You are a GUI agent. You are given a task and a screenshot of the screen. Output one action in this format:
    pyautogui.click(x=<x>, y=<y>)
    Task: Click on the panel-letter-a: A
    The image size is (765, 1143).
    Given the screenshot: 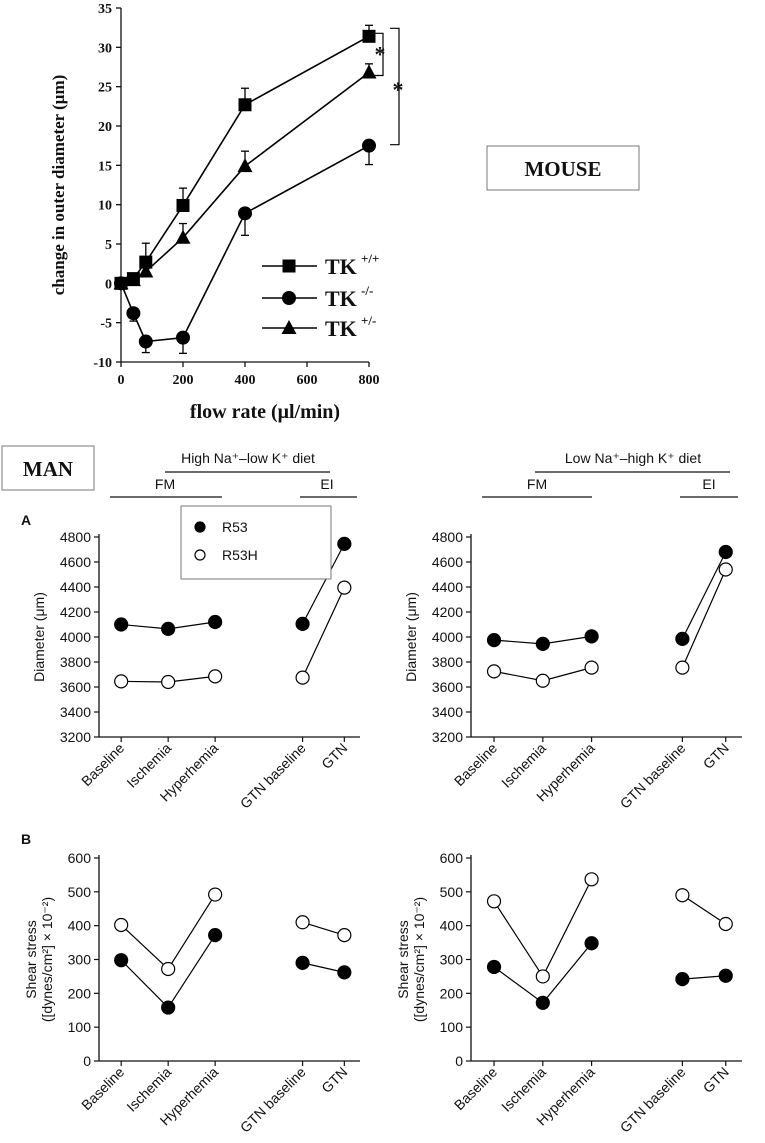 What is the action you would take?
    pyautogui.click(x=26, y=520)
    